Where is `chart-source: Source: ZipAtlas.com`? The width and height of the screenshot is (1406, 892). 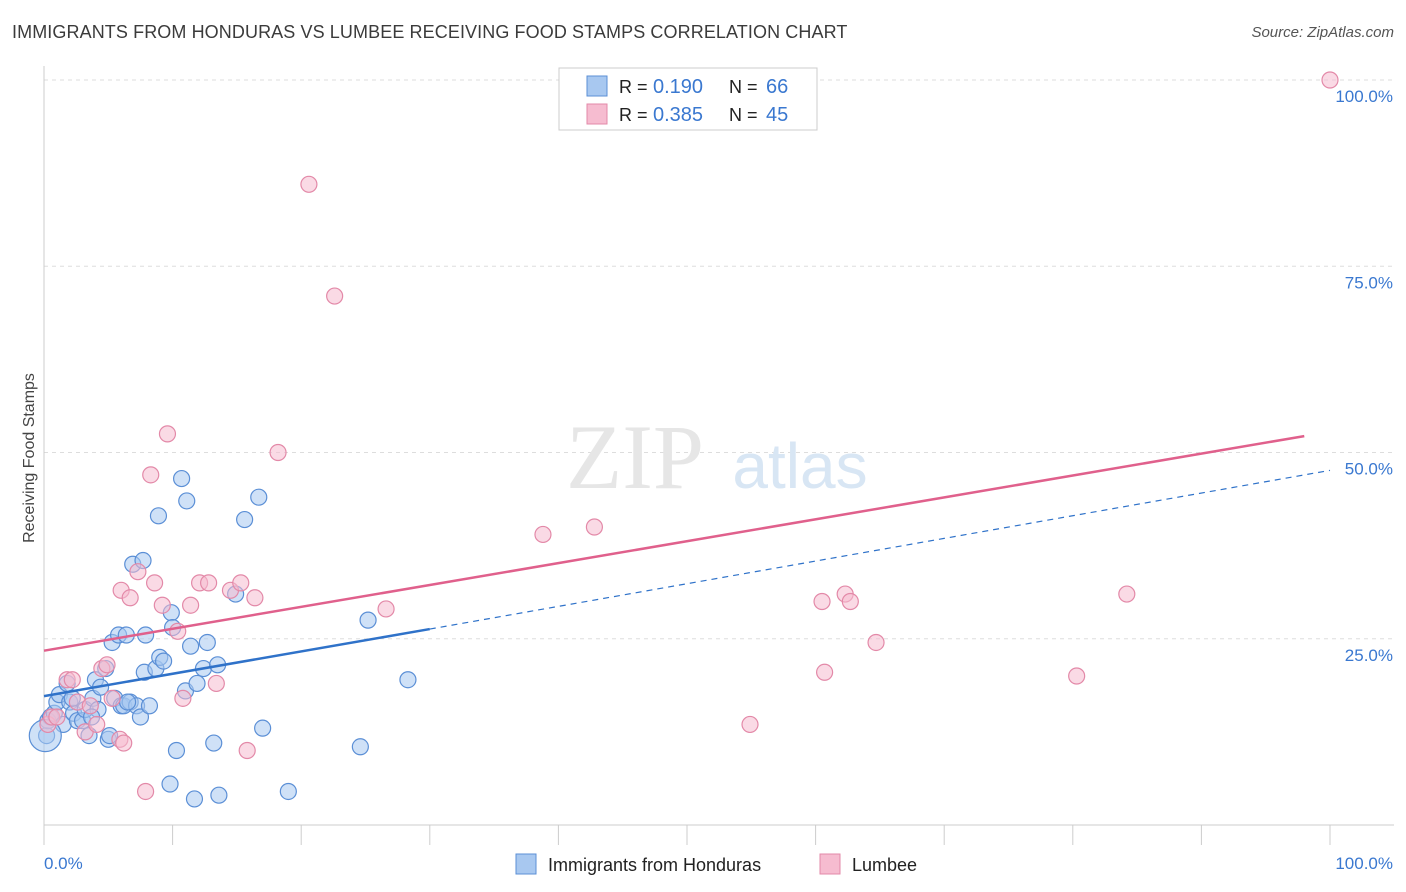
chart-source: Source: ZipAtlas.com is located at coordinates (1322, 32).